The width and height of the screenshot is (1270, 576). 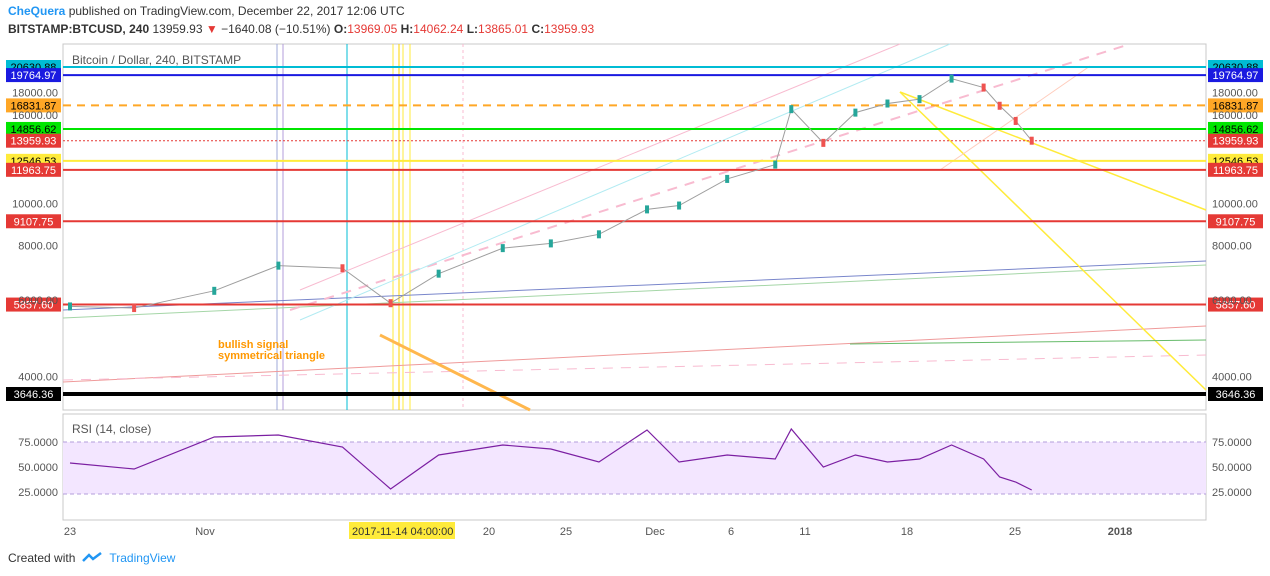 What do you see at coordinates (37, 11) in the screenshot?
I see `author-name: CheQuera` at bounding box center [37, 11].